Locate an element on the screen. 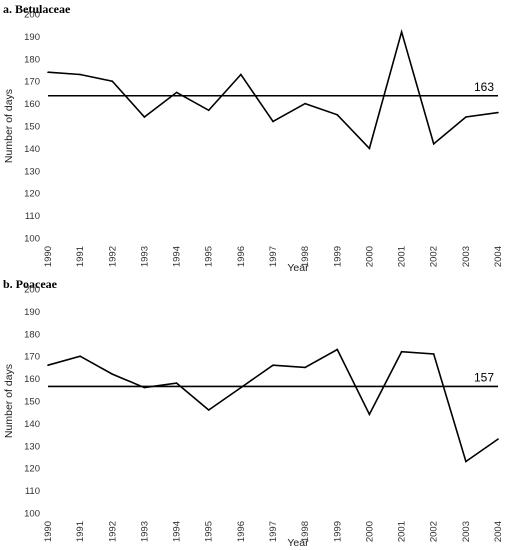 The height and width of the screenshot is (550, 516). mean-label: 163 is located at coordinates (484, 87).